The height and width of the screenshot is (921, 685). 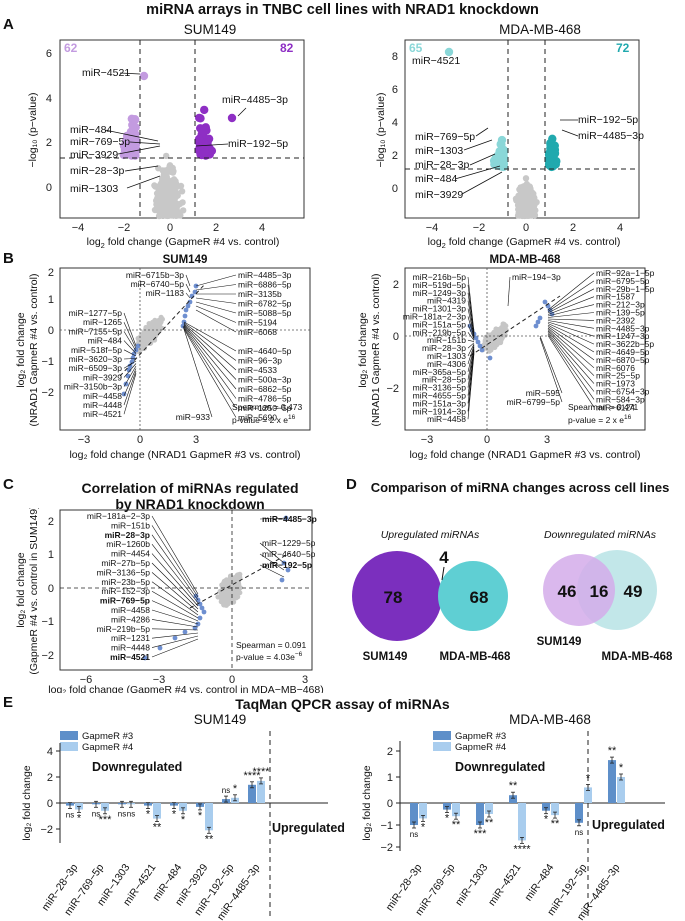 What do you see at coordinates (600, 419) in the screenshot?
I see `b-mda-stats2: p-value = 2 x e16` at bounding box center [600, 419].